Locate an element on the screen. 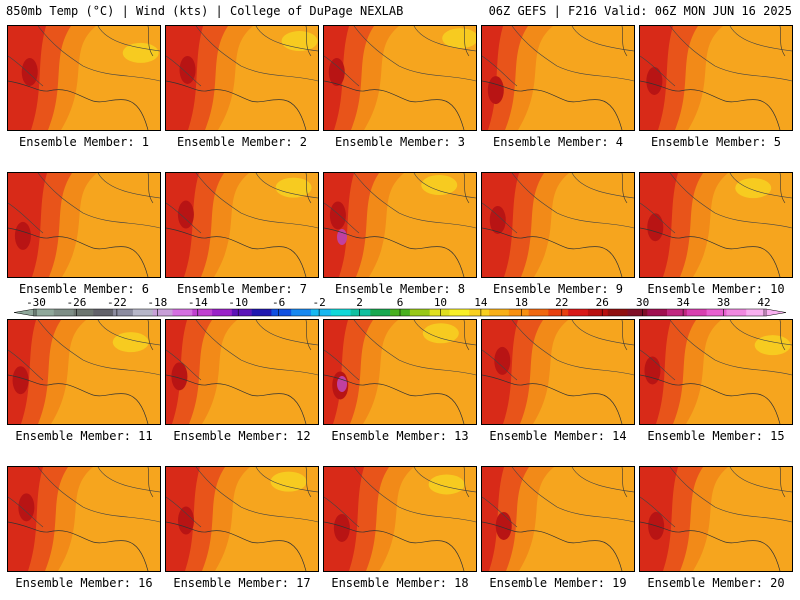 The height and width of the screenshot is (600, 800). colorbar-tick-label: -26 is located at coordinates (77, 302).